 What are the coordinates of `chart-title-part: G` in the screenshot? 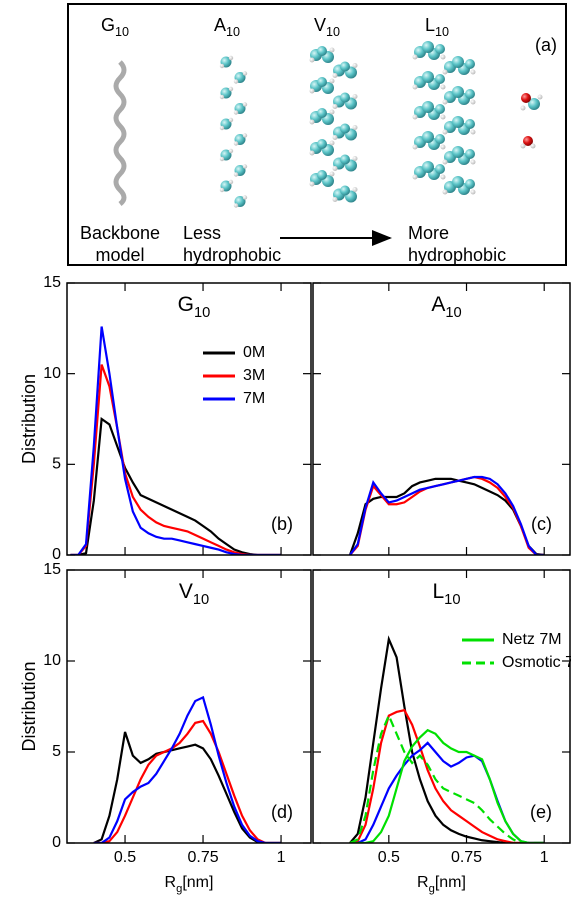 It's located at (186, 304).